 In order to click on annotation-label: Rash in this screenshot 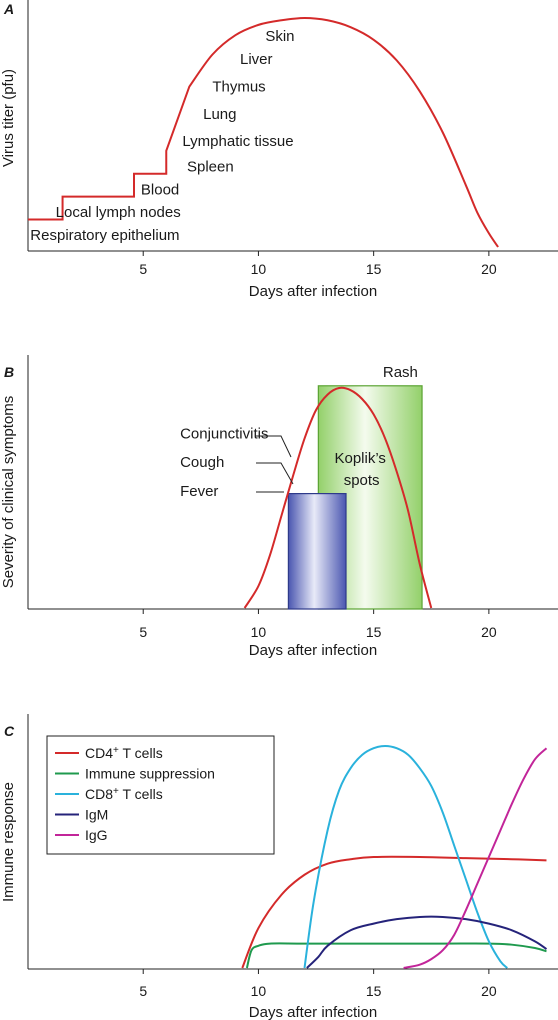, I will do `click(400, 372)`.